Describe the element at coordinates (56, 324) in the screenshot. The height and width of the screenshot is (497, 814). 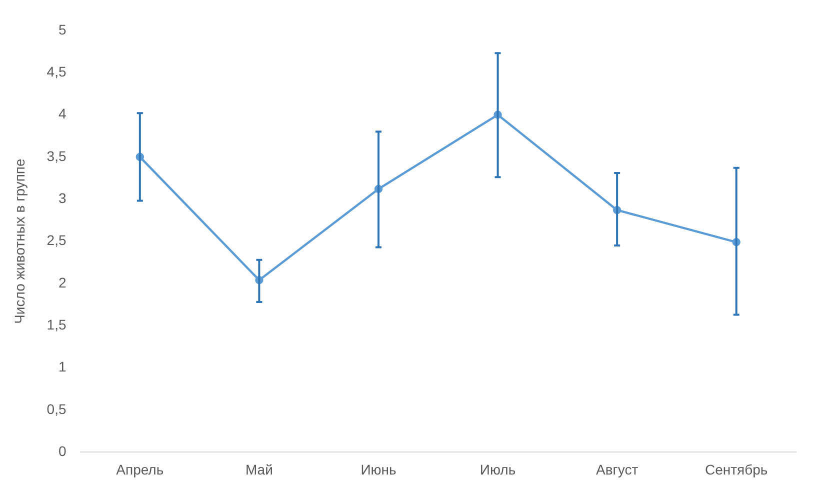
I see `y-tick-label: 1,5` at that location.